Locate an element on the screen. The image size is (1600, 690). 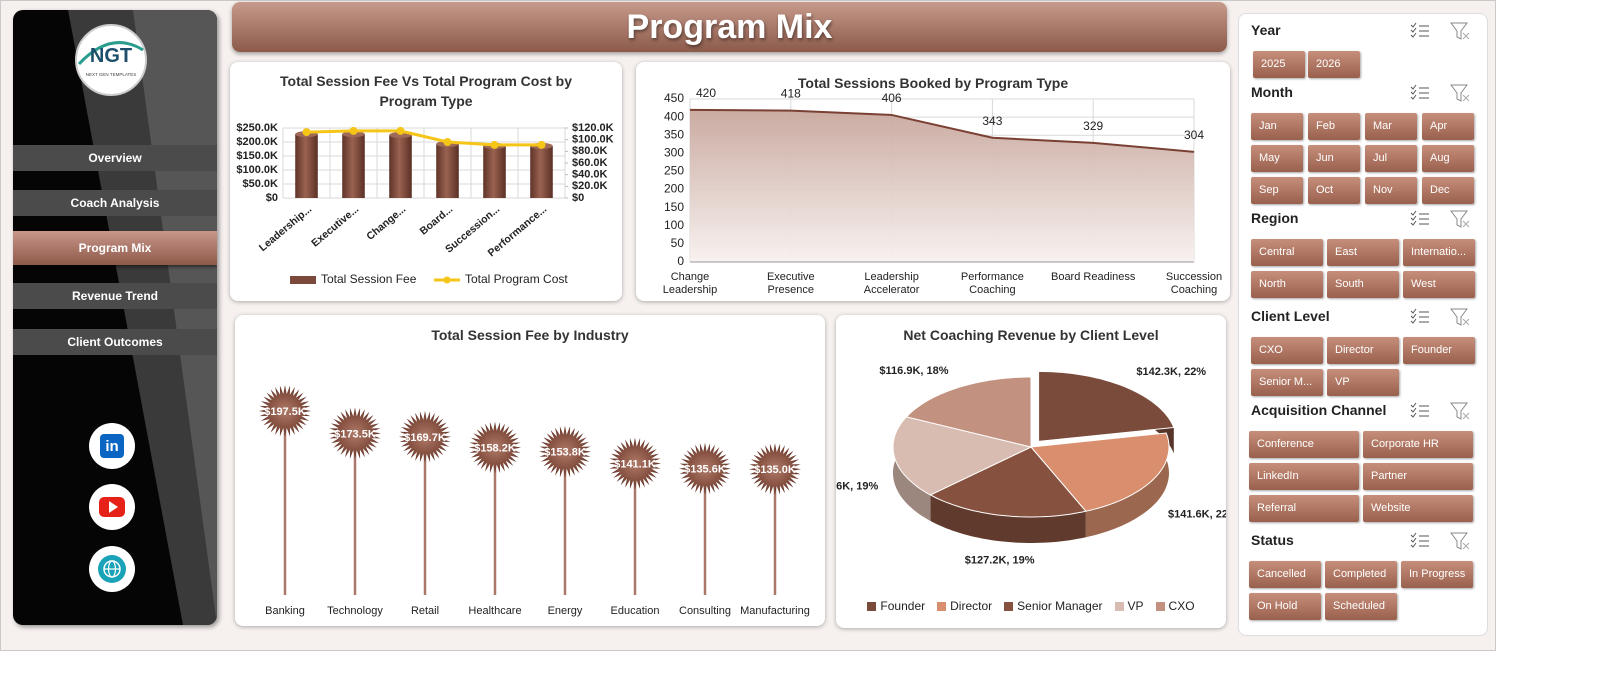
slicer-button: Feb is located at coordinates (1334, 126).